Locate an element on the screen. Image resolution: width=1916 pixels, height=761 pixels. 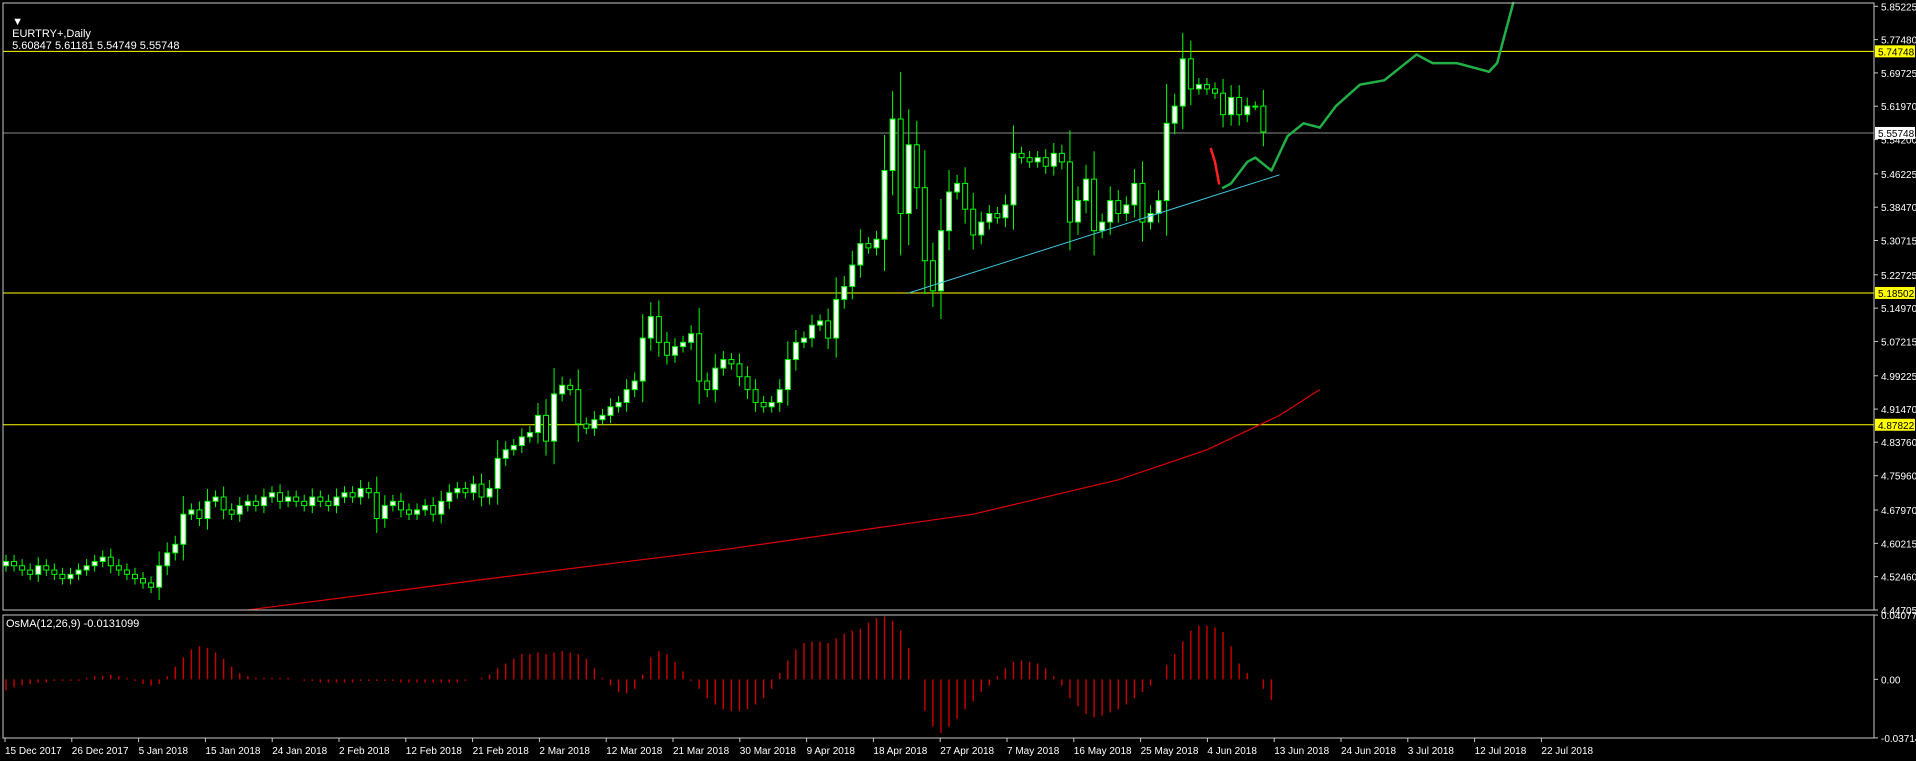
chart-menu-arrow-icon: ▼ is located at coordinates (18, 22).